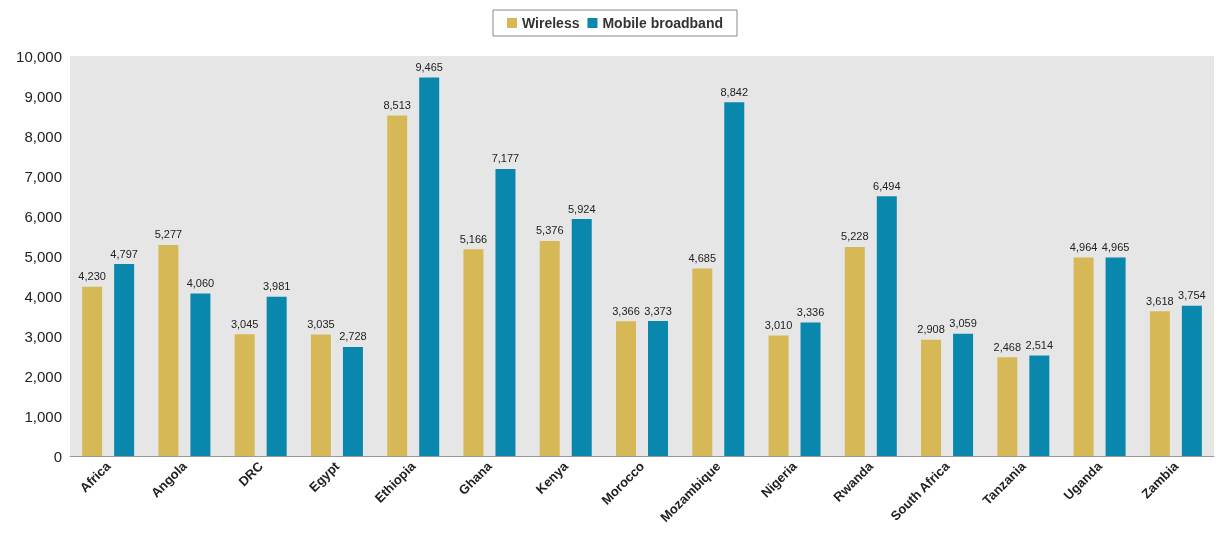 The height and width of the screenshot is (552, 1230). I want to click on data-label: 3,754, so click(1192, 295).